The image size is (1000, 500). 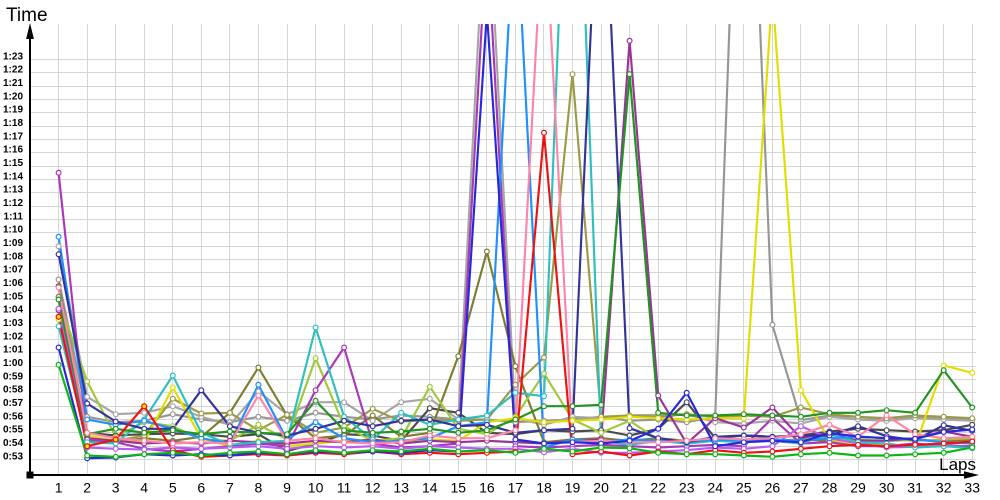 What do you see at coordinates (658, 488) in the screenshot?
I see `svg-text: 22` at bounding box center [658, 488].